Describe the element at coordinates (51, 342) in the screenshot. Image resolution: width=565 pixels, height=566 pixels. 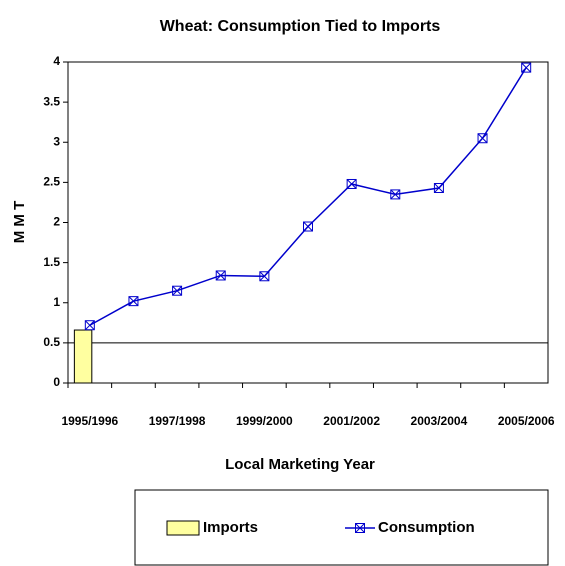
I see `y-tick-label: 0.5` at that location.